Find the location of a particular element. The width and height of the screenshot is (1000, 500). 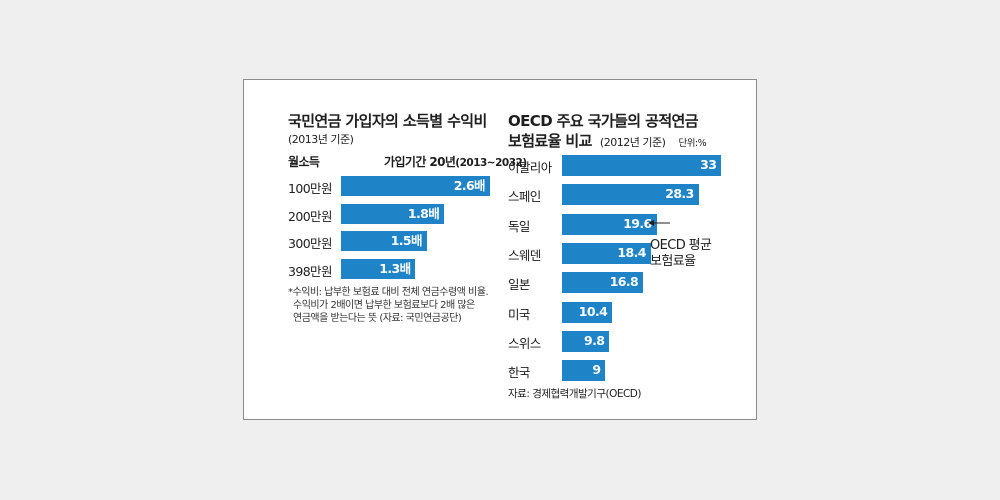

right-chart-unit: 단위:% is located at coordinates (692, 143).